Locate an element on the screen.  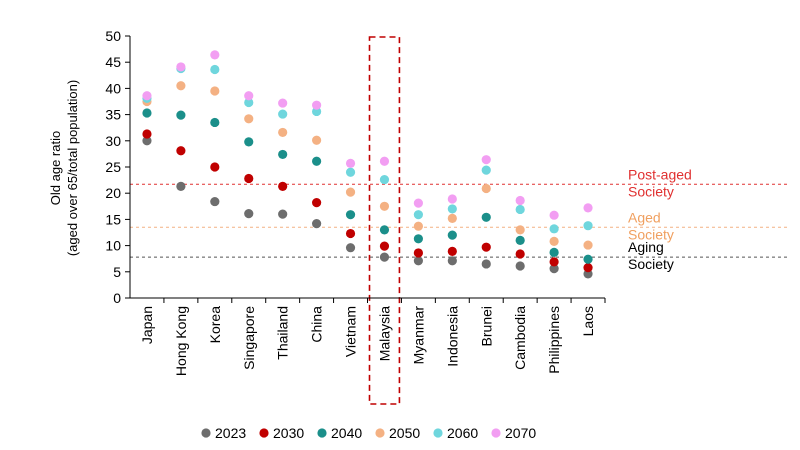
point-2030-cambodia is located at coordinates (520, 254).